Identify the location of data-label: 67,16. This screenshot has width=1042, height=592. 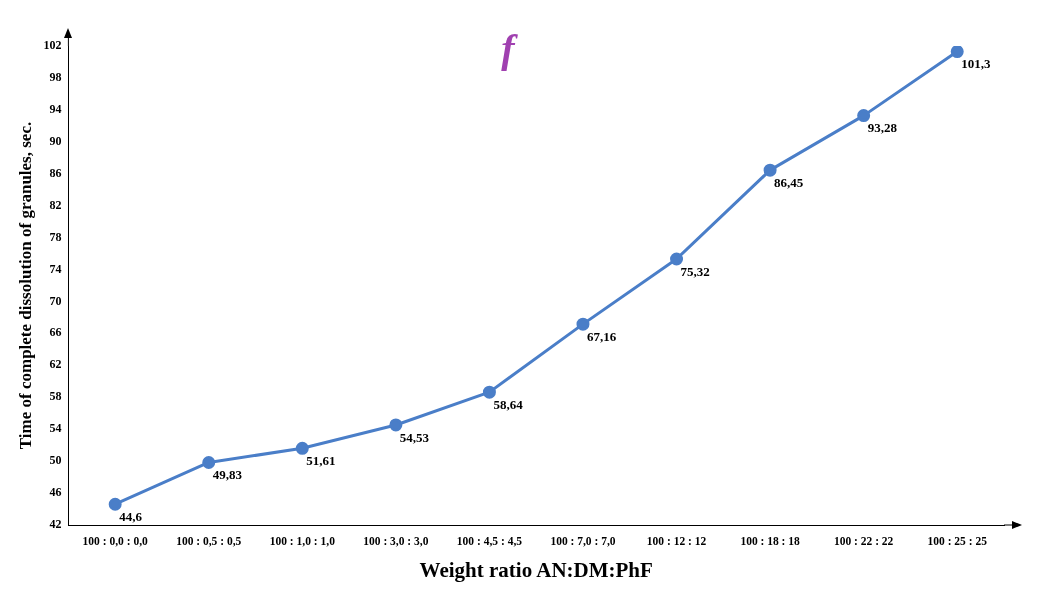
(601, 336).